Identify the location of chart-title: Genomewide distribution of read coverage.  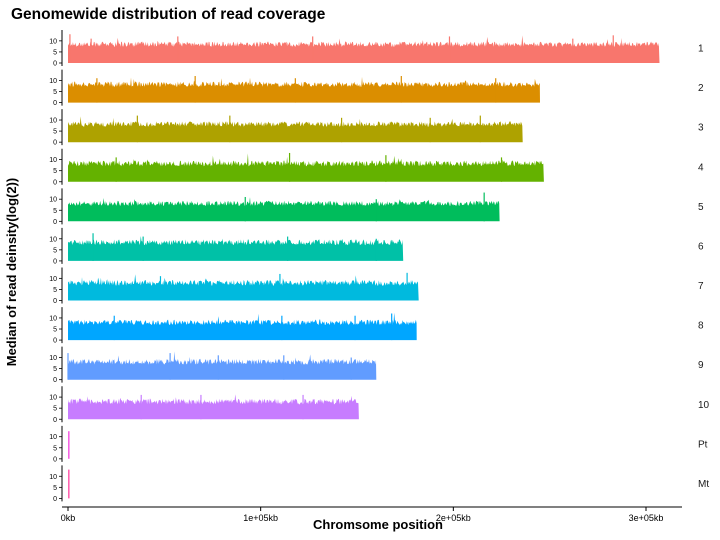
(168, 14).